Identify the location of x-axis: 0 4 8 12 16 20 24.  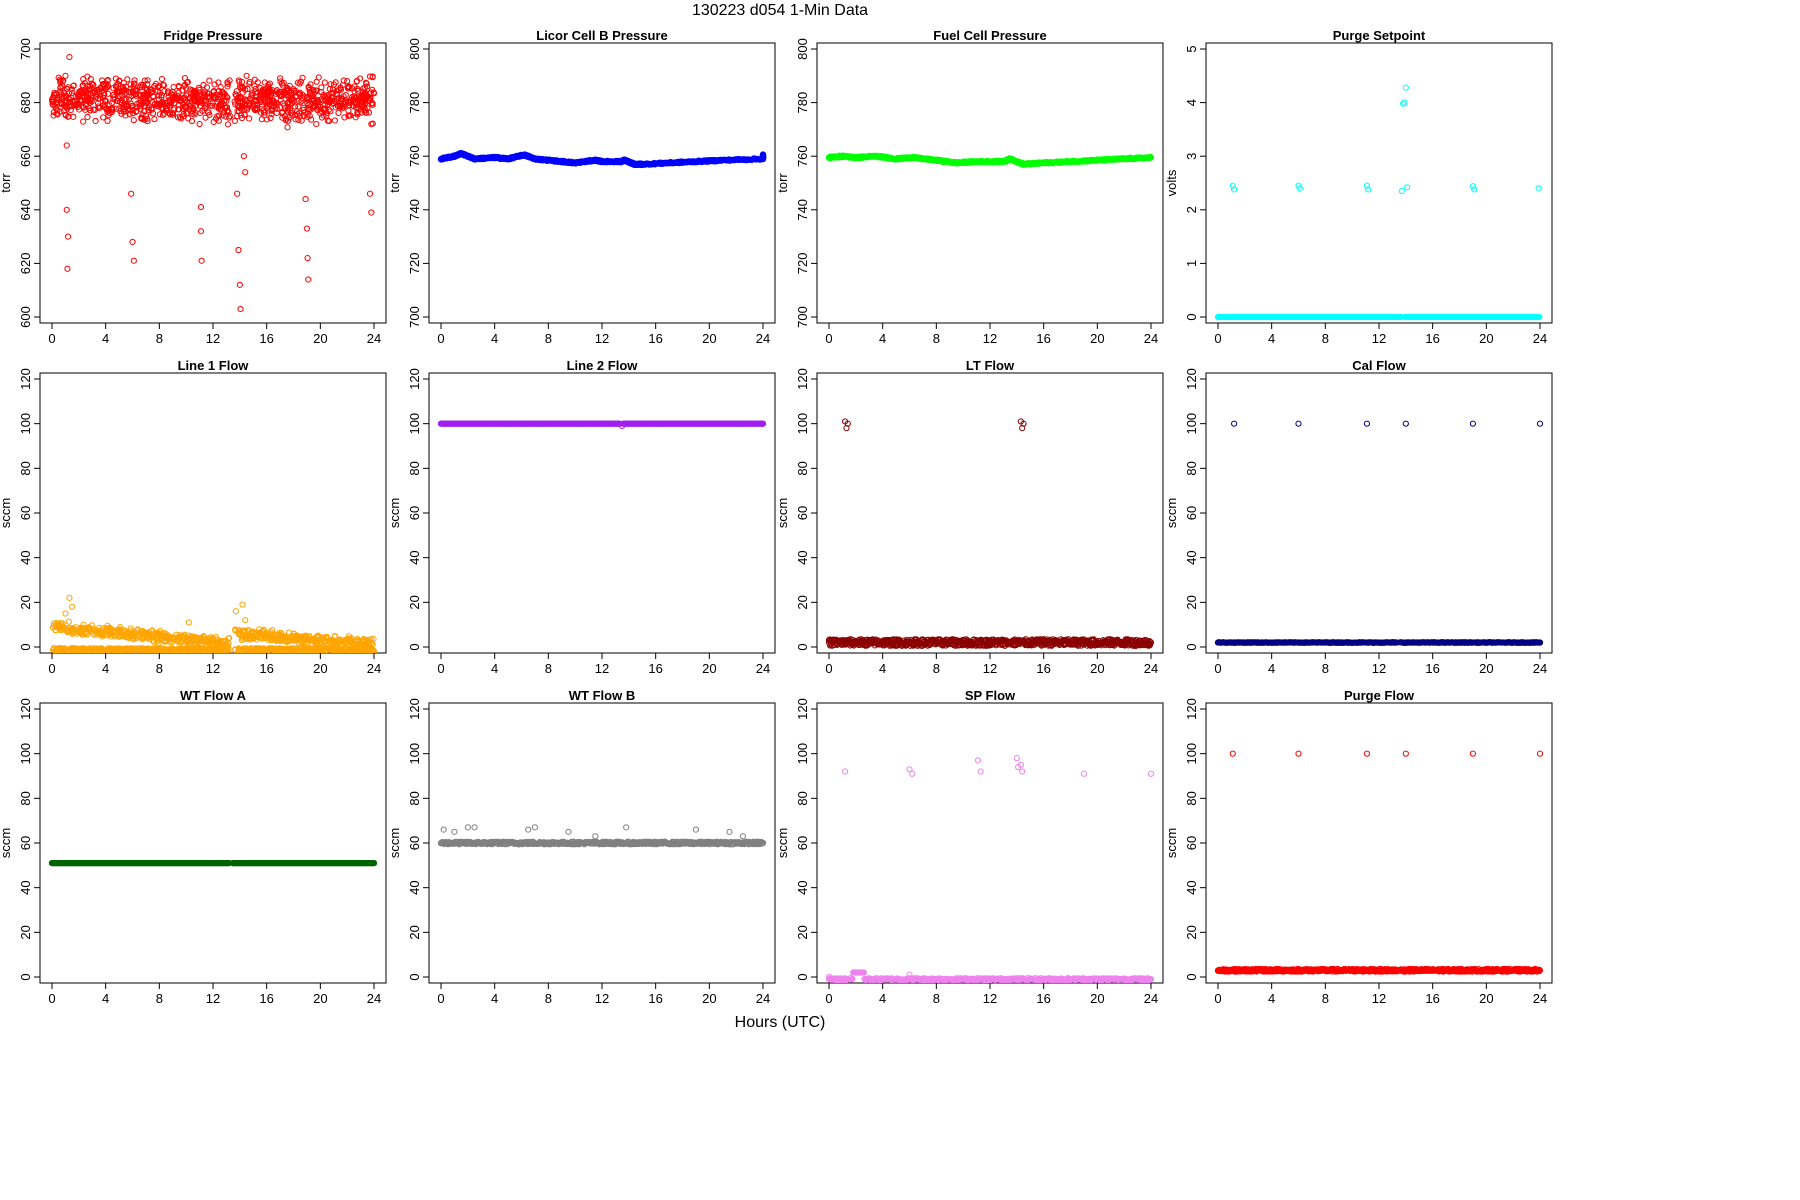
(991, 334).